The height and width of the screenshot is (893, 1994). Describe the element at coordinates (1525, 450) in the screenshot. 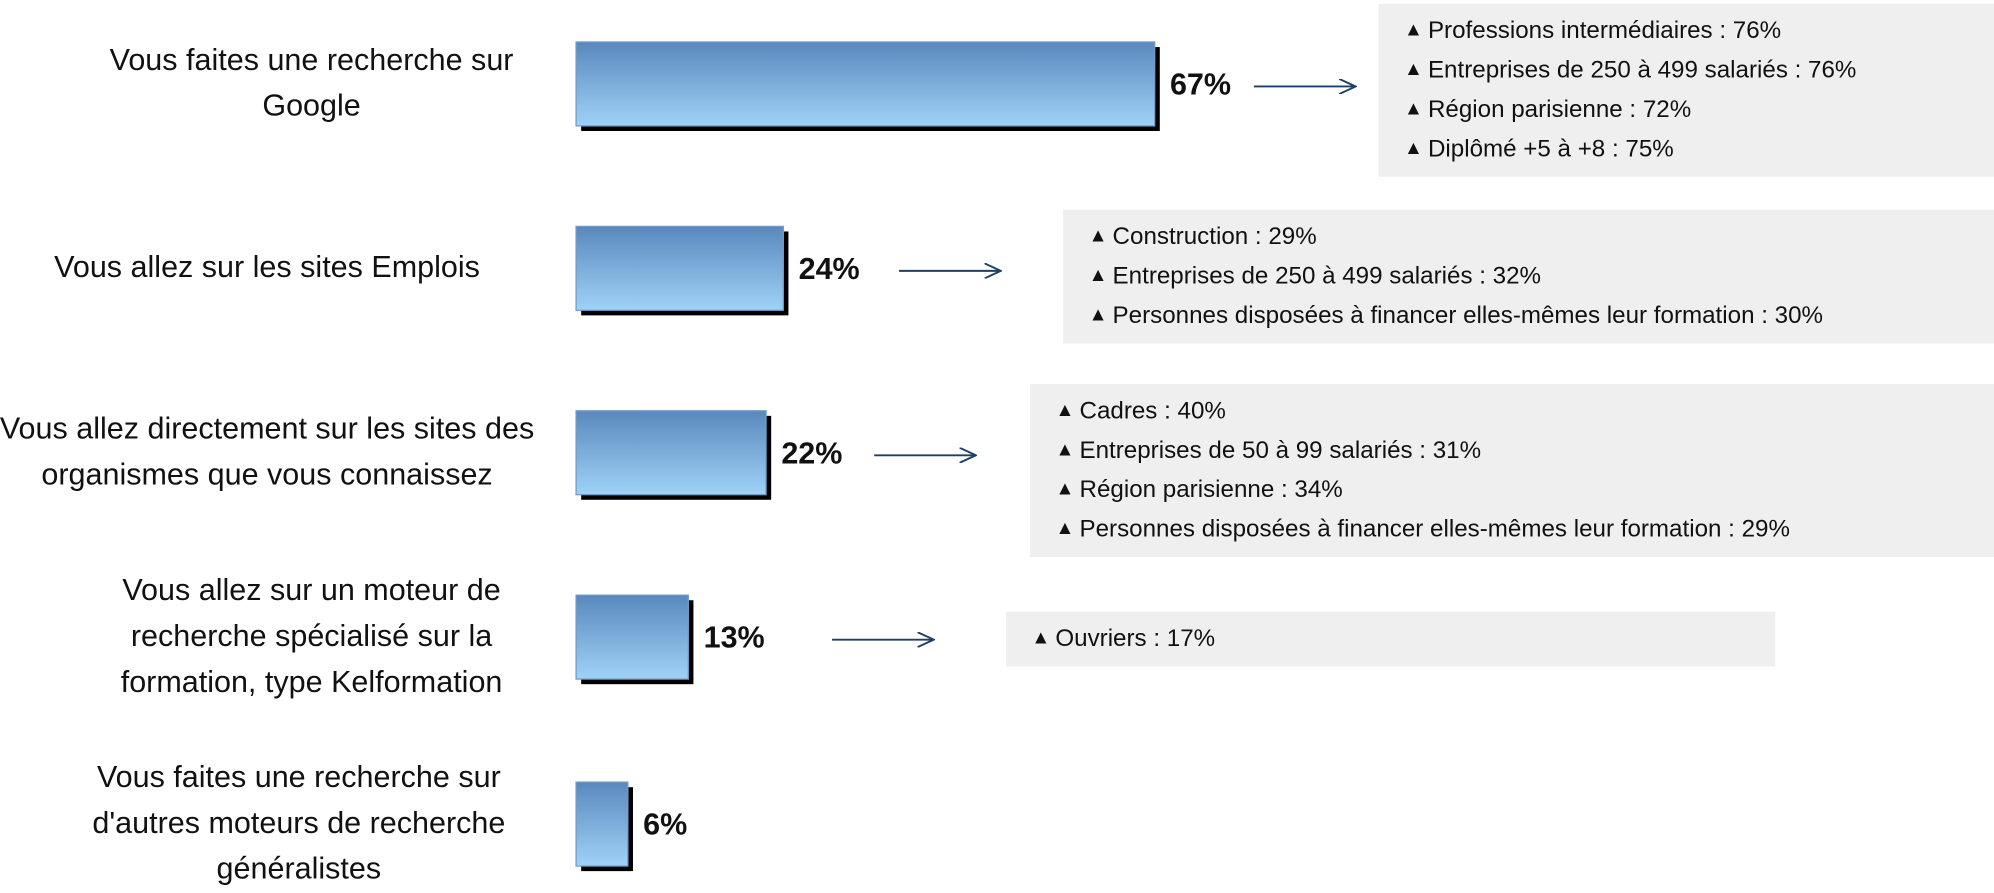

I see `annotation-line: Entreprises de 50 à 99 salariés : 31%` at that location.